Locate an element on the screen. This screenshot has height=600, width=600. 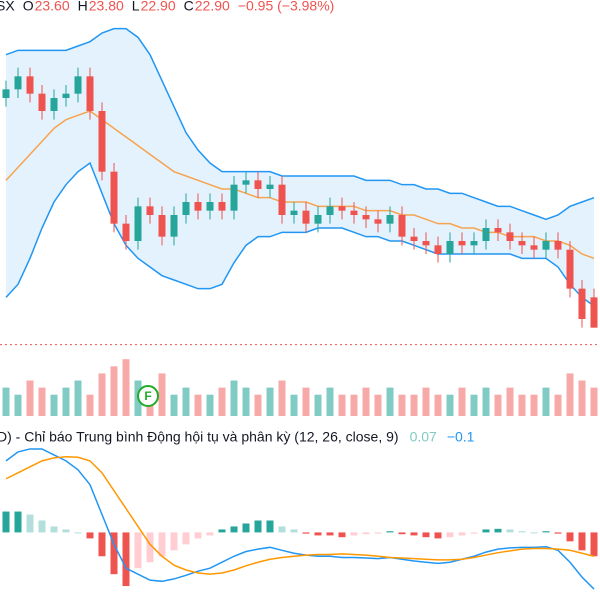
macd-value: −0.1 is located at coordinates (461, 437).